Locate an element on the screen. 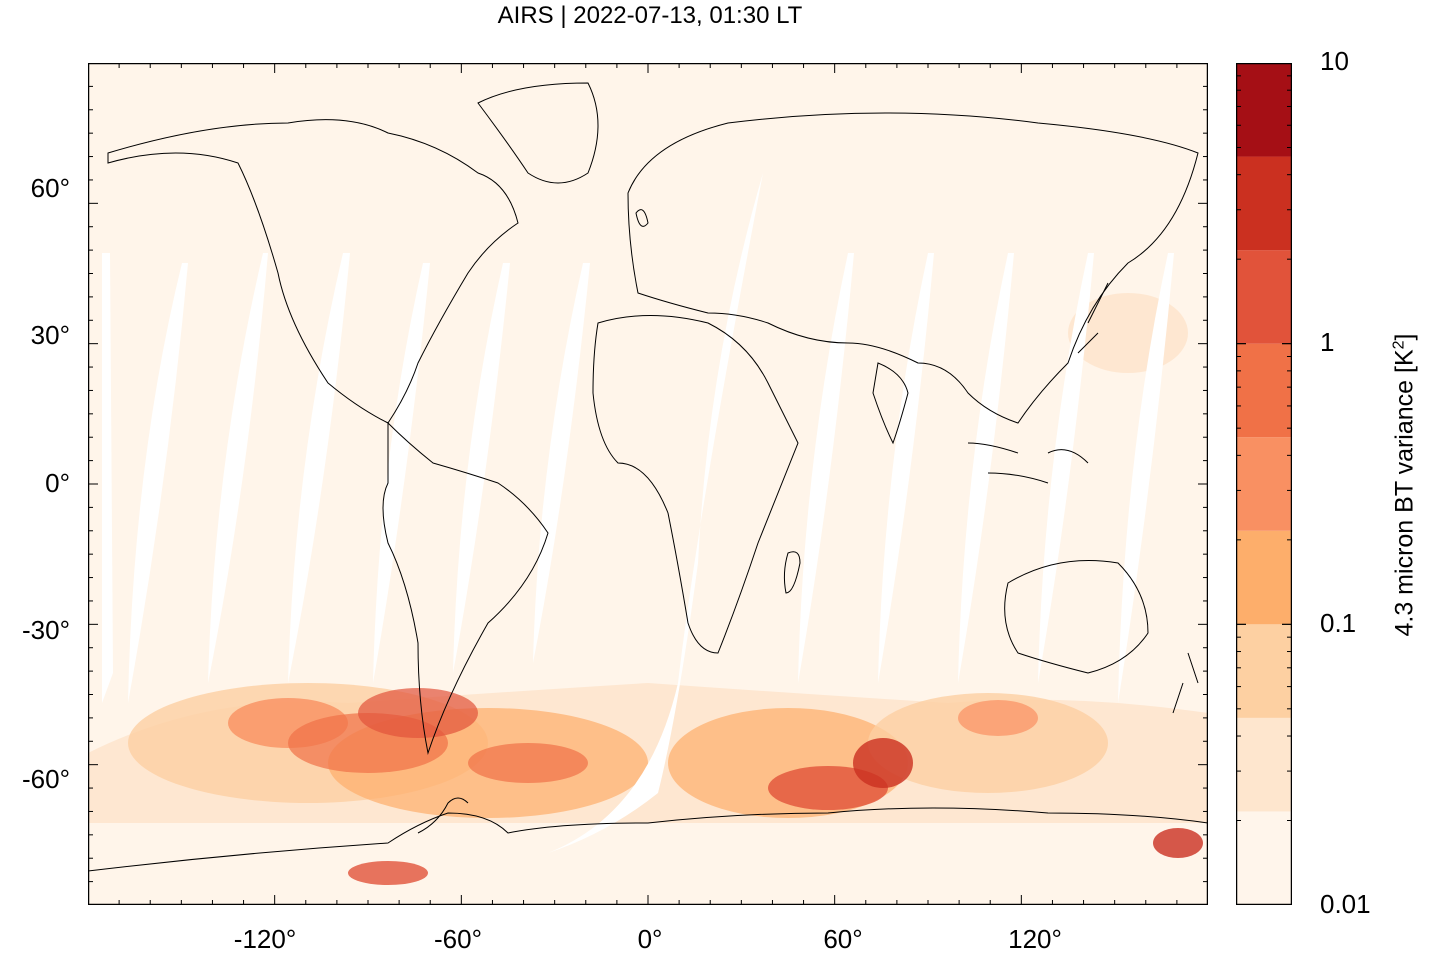 This screenshot has height=954, width=1430. colorbar-title: 4.3 micron BT variance [K2] is located at coordinates (1404, 484).